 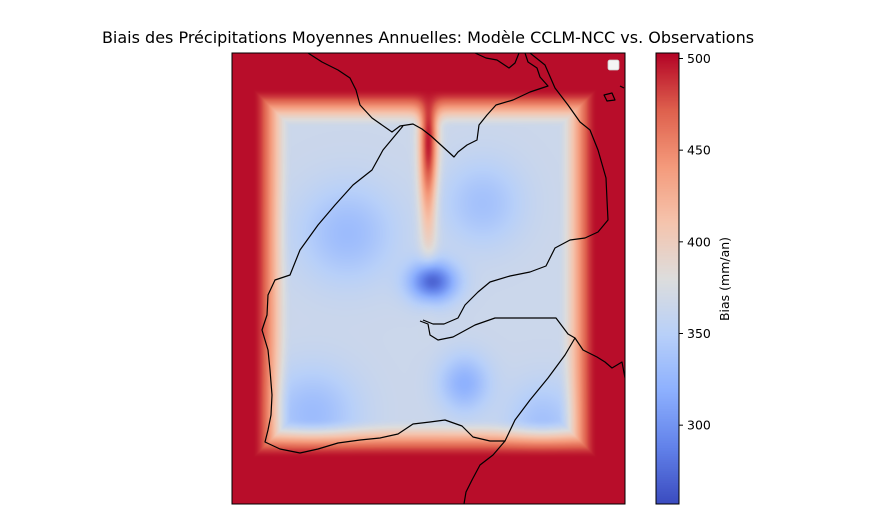 I want to click on legend-box, so click(x=613, y=65).